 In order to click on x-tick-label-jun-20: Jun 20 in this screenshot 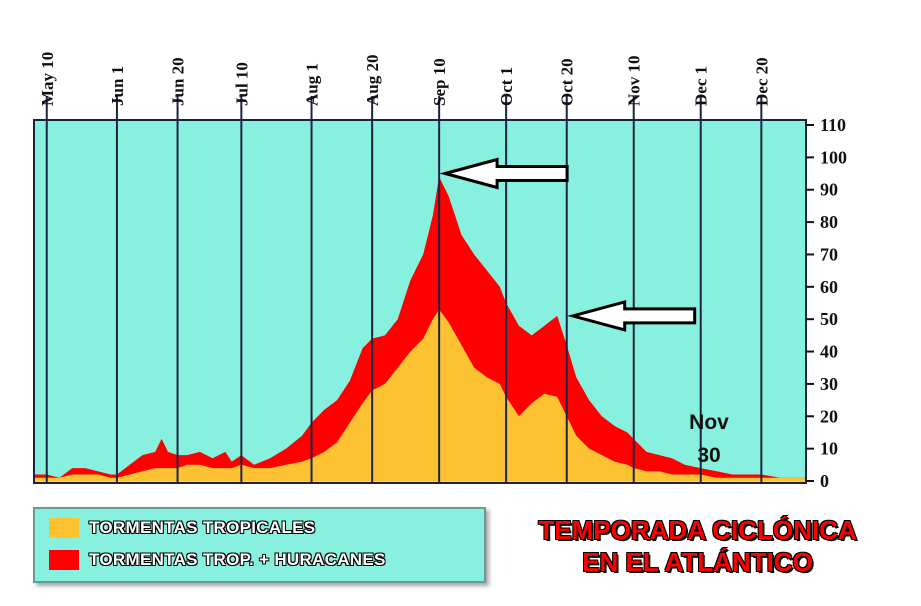, I will do `click(178, 81)`.